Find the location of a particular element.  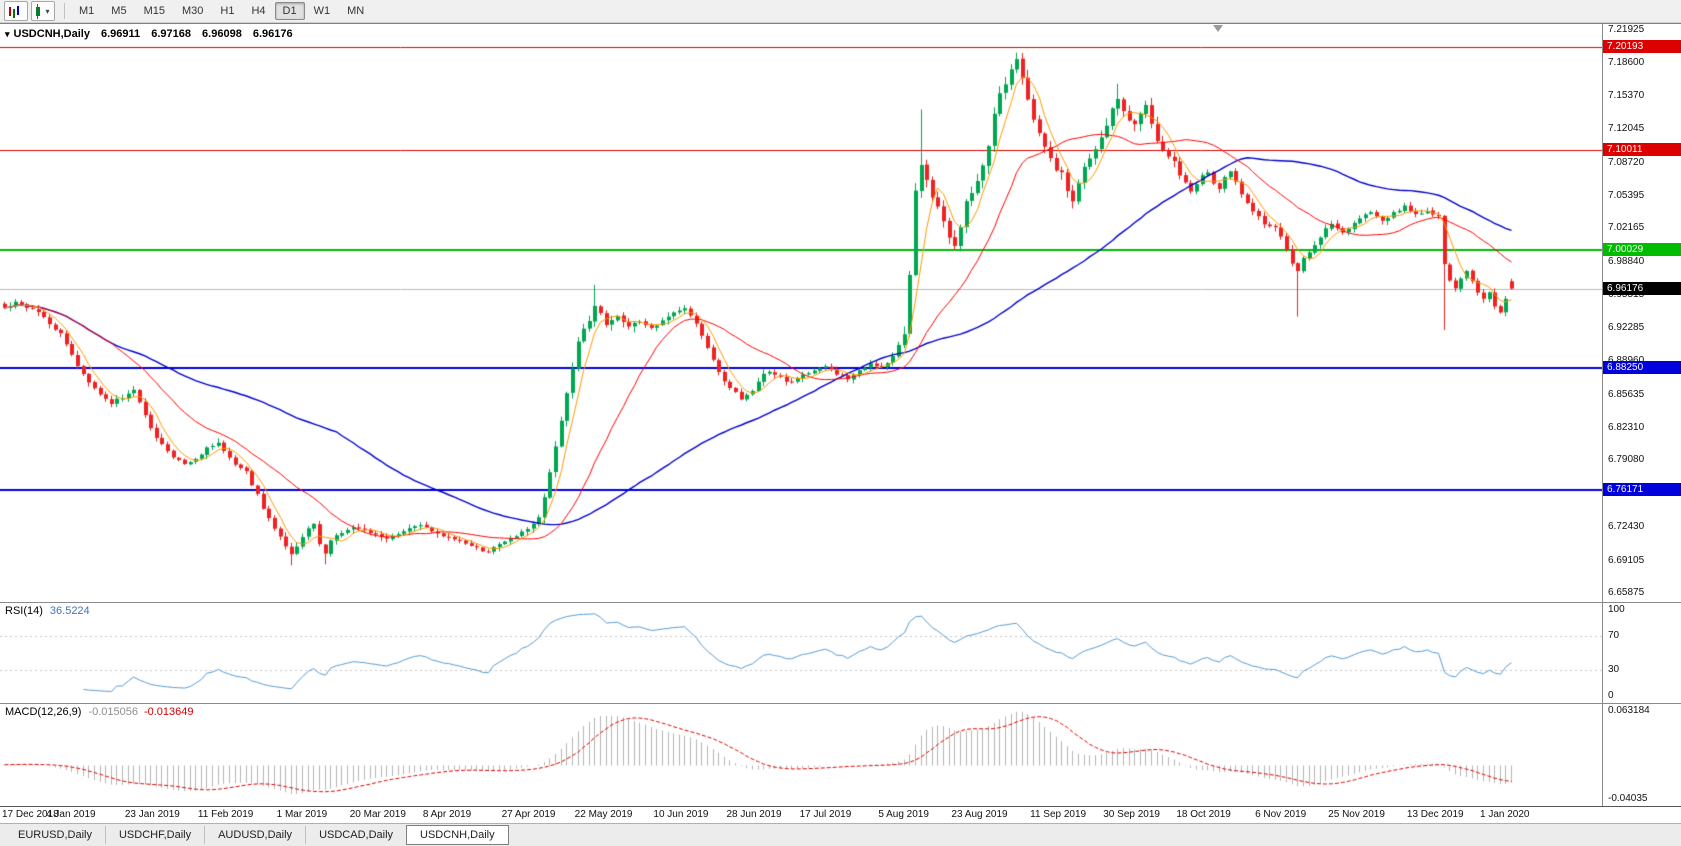

time-tick-label: 1 Mar 2019 is located at coordinates (302, 814).